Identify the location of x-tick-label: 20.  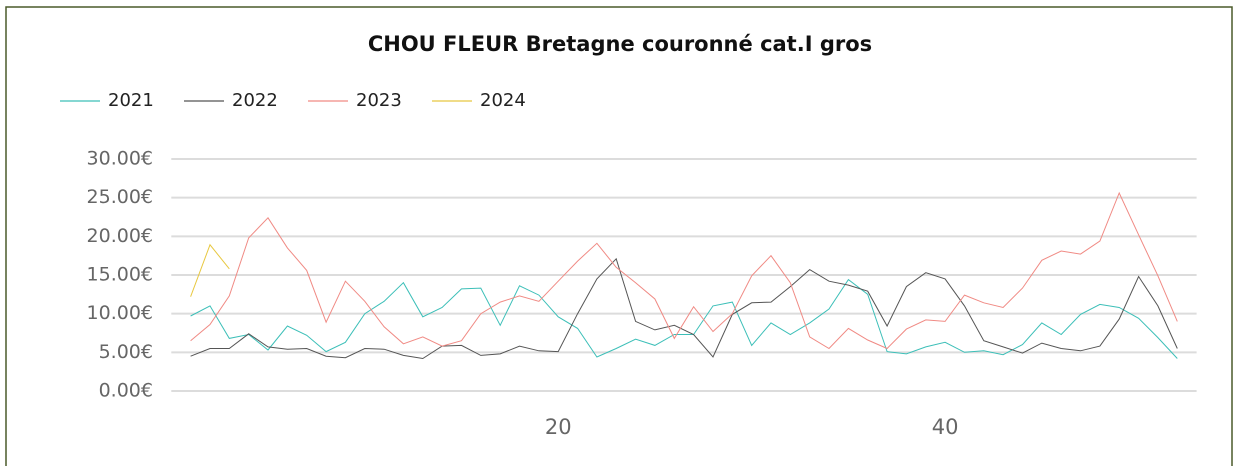
(558, 427).